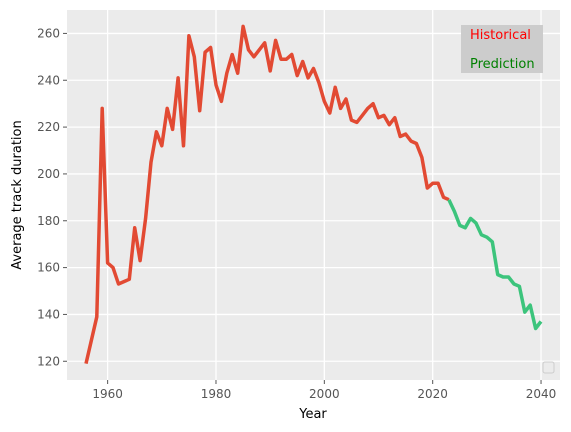  Describe the element at coordinates (52, 197) in the screenshot. I see `y-tick-labels: 120 140 160 180 200 220 240 260` at that location.